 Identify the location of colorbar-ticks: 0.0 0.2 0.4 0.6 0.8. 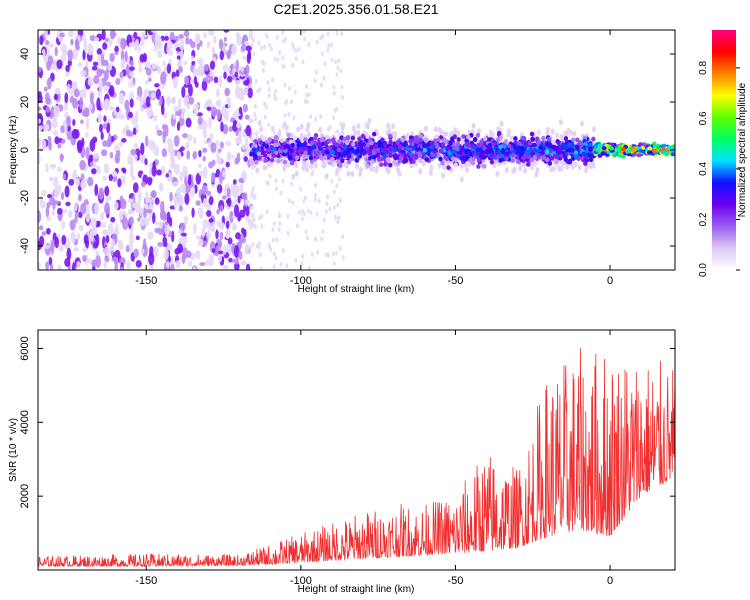
(719, 169).